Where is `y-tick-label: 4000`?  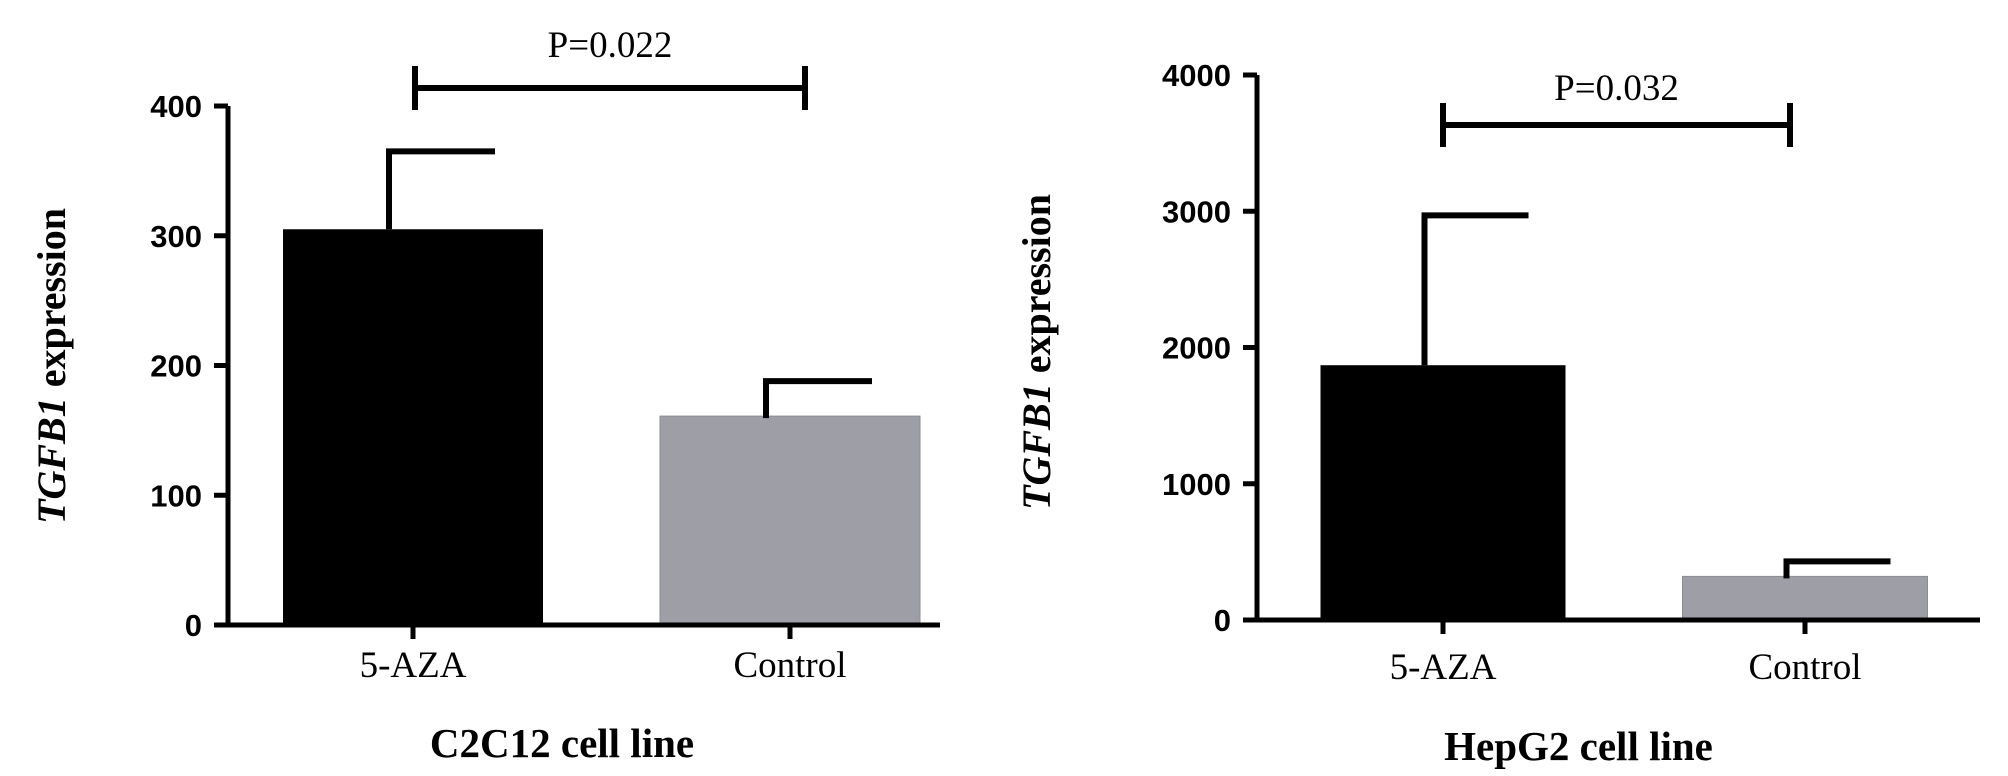 y-tick-label: 4000 is located at coordinates (1196, 75).